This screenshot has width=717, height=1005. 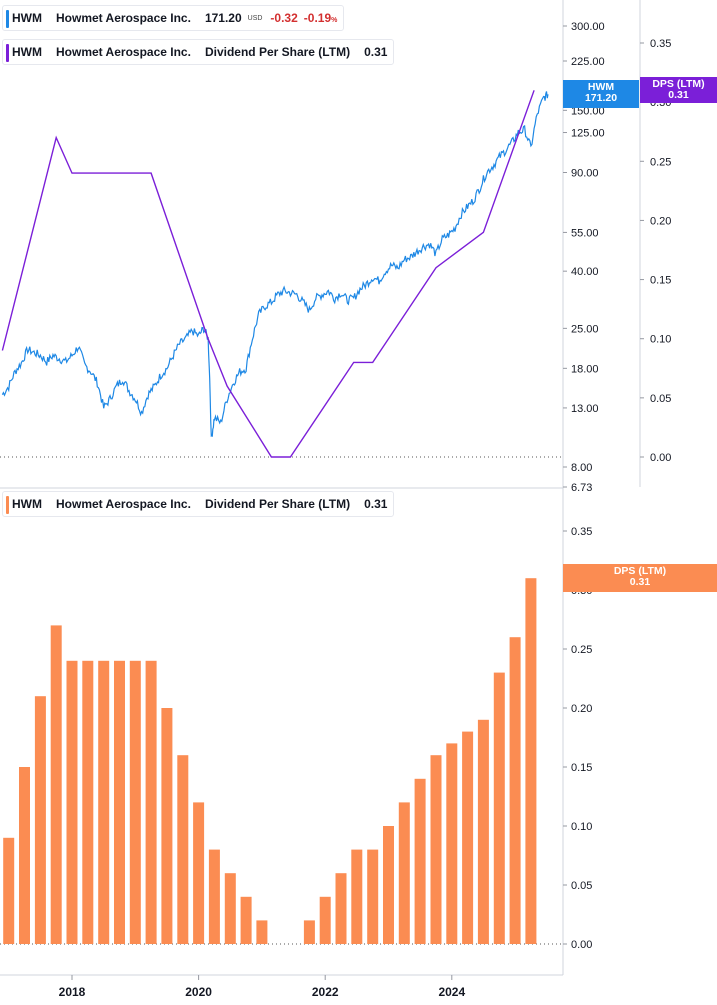 What do you see at coordinates (581, 709) in the screenshot?
I see `bar-tick-label: 0.20` at bounding box center [581, 709].